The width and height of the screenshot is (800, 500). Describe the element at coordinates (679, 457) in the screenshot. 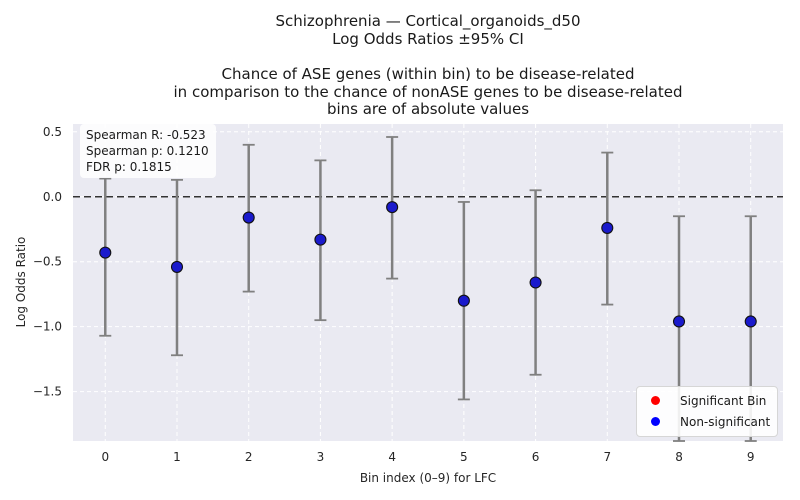

I see `x-tick-label: 8` at that location.